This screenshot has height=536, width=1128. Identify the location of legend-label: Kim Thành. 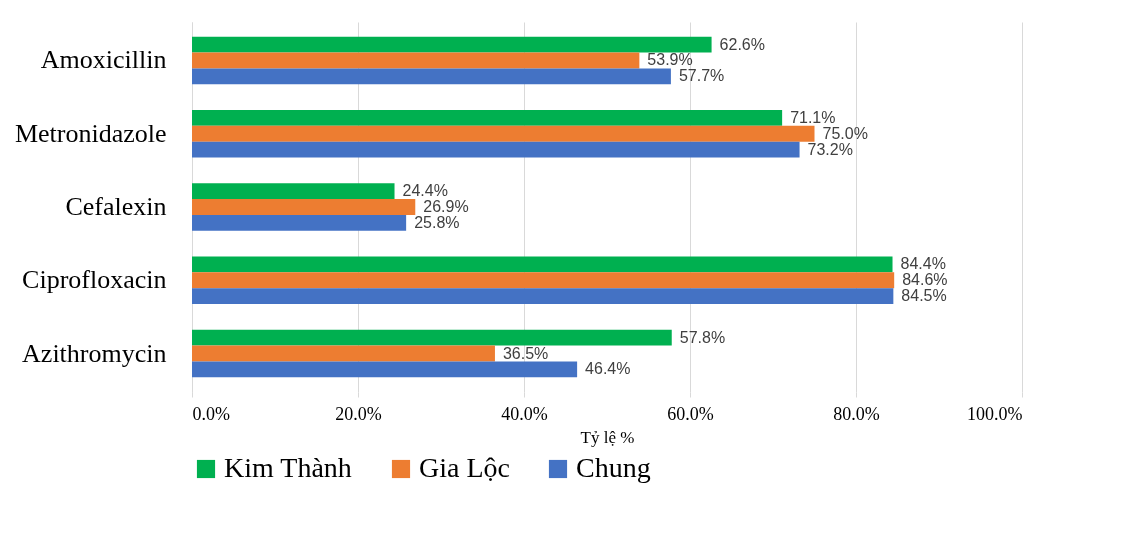
(288, 467).